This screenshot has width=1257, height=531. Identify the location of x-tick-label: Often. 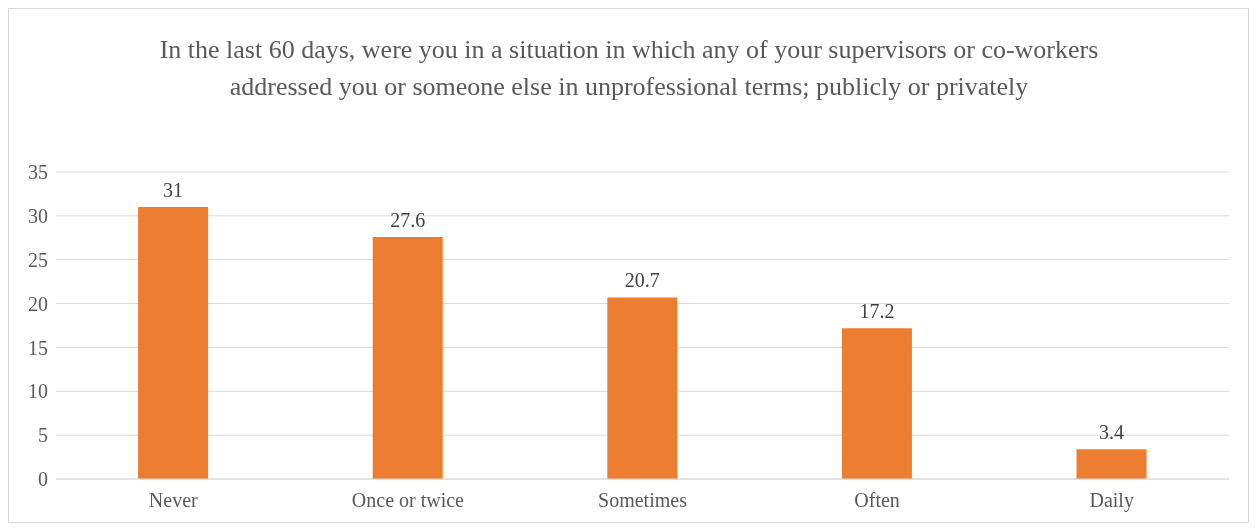
(877, 500).